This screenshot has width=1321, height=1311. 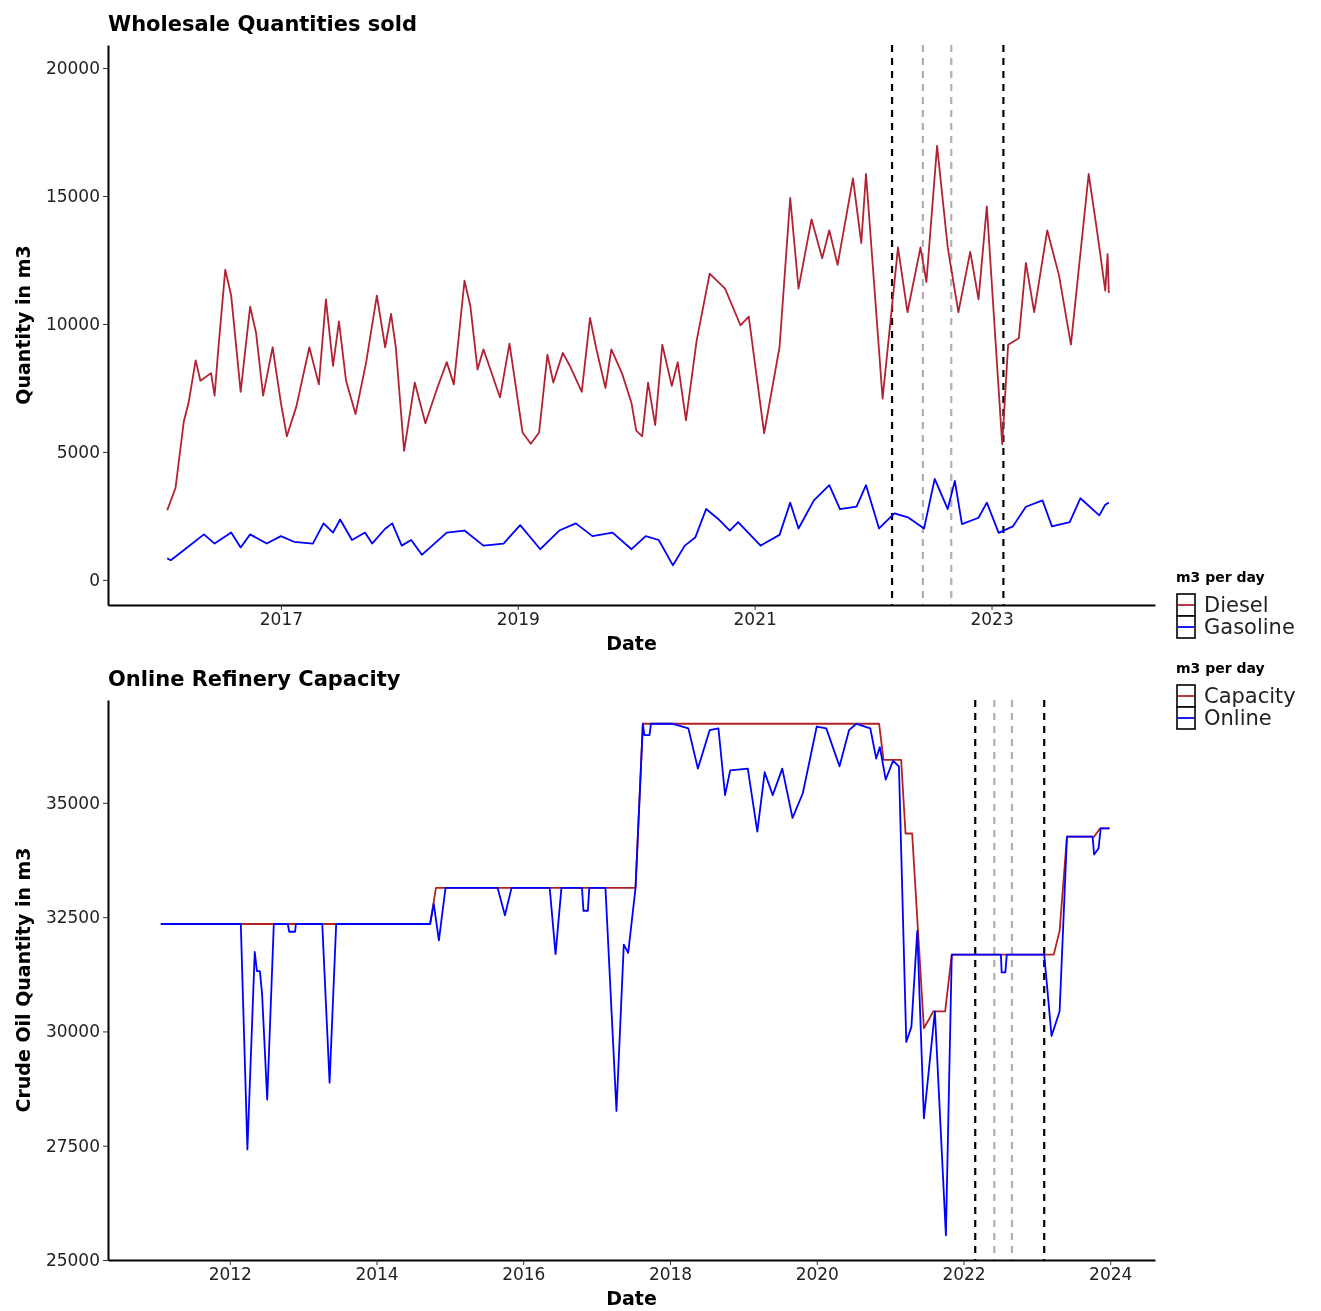 I want to click on line-series, so click(x=638, y=522).